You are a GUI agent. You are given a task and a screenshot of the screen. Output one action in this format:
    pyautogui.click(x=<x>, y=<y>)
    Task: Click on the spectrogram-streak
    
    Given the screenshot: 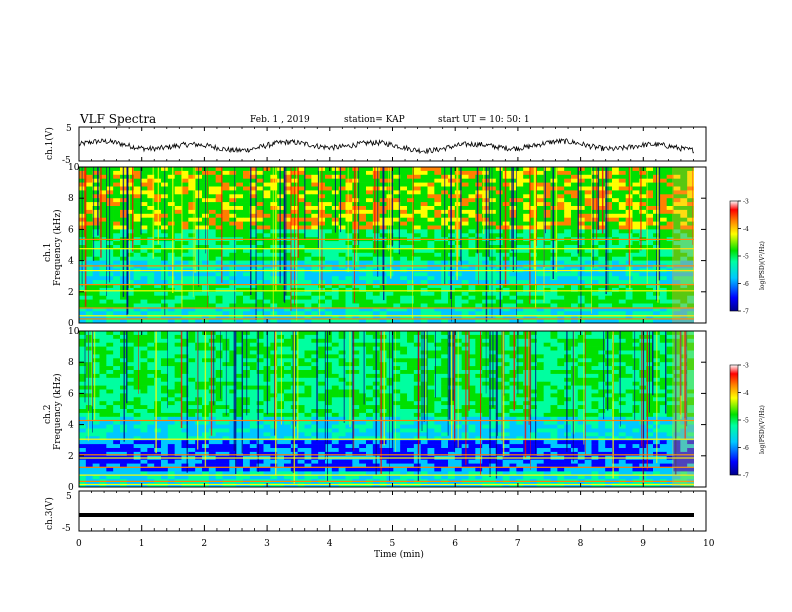 What is the action you would take?
    pyautogui.click(x=412, y=243)
    